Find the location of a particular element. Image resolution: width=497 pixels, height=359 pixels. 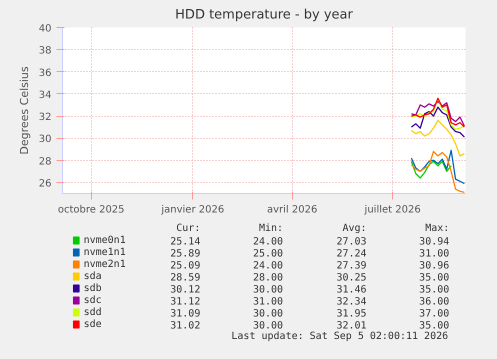

text: 30.25 is located at coordinates (351, 278).